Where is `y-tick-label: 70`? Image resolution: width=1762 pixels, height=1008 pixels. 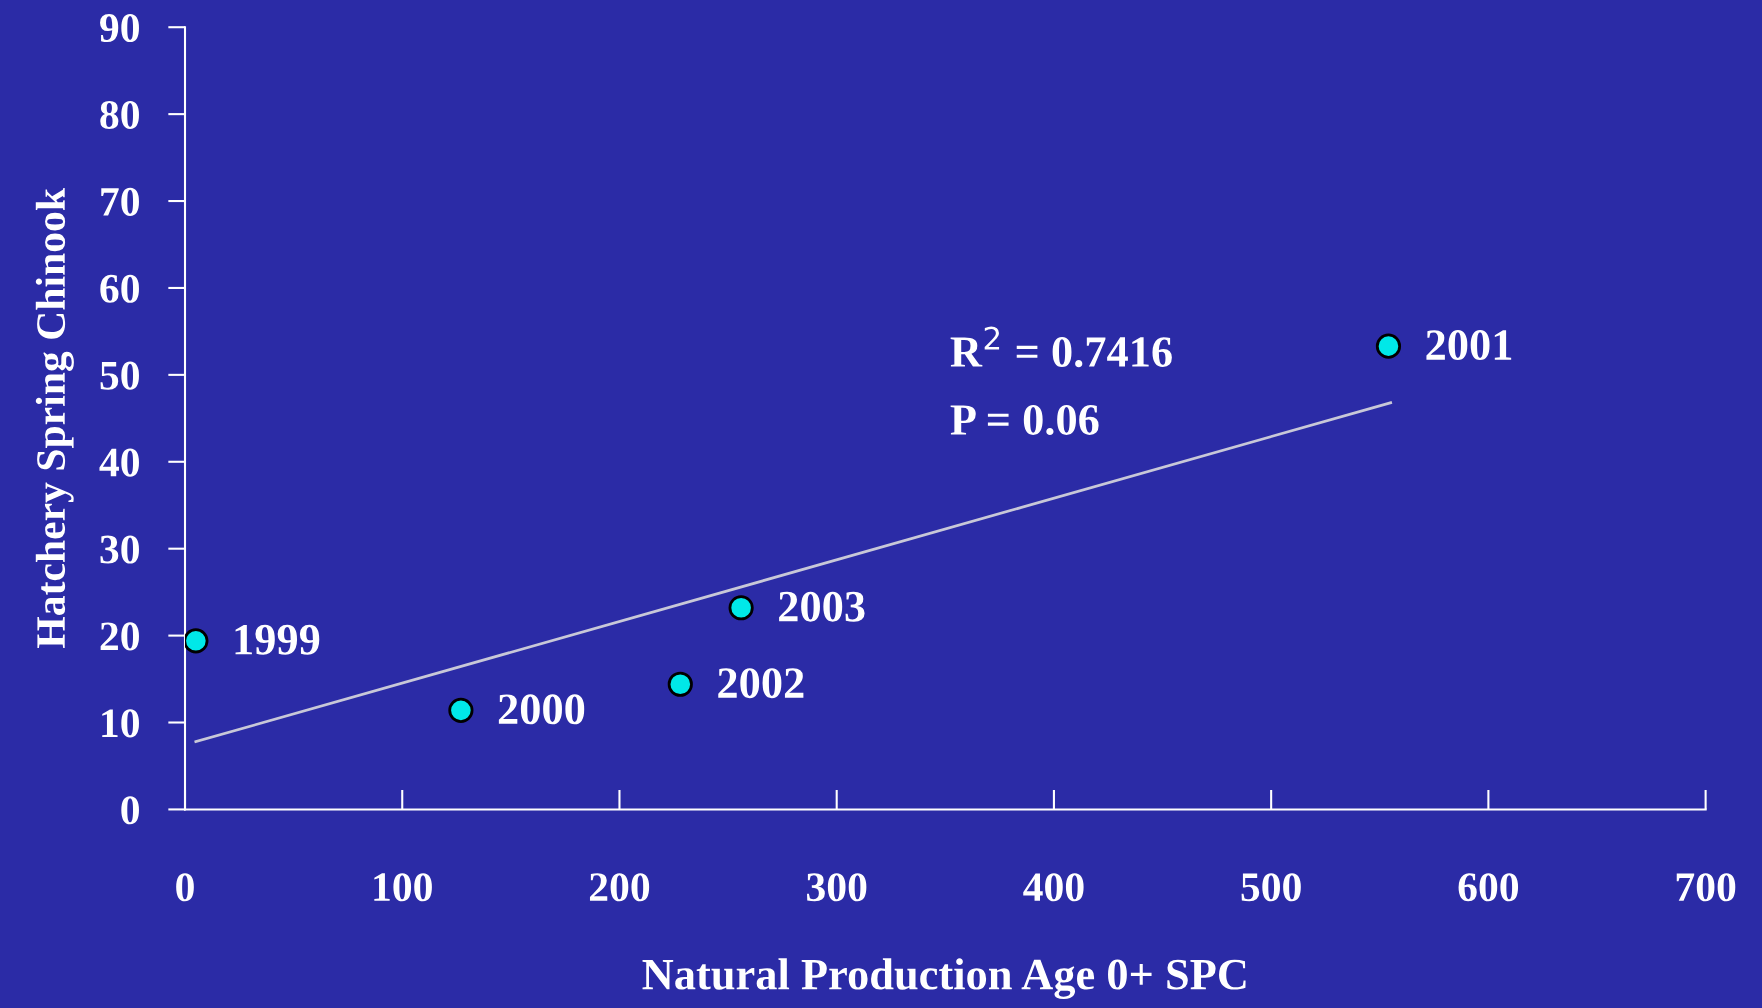
y-tick-label: 70 is located at coordinates (120, 201).